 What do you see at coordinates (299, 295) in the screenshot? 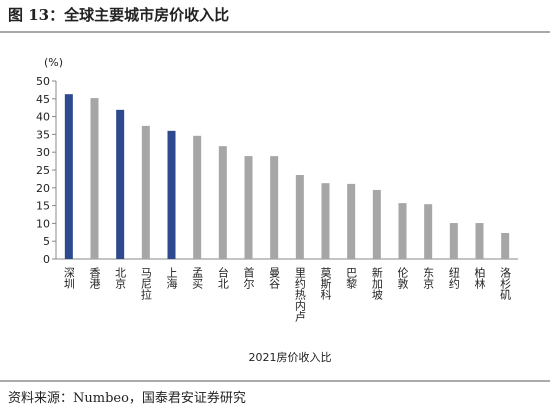
I see `x-tick-label: 里约热内卢` at bounding box center [299, 295].